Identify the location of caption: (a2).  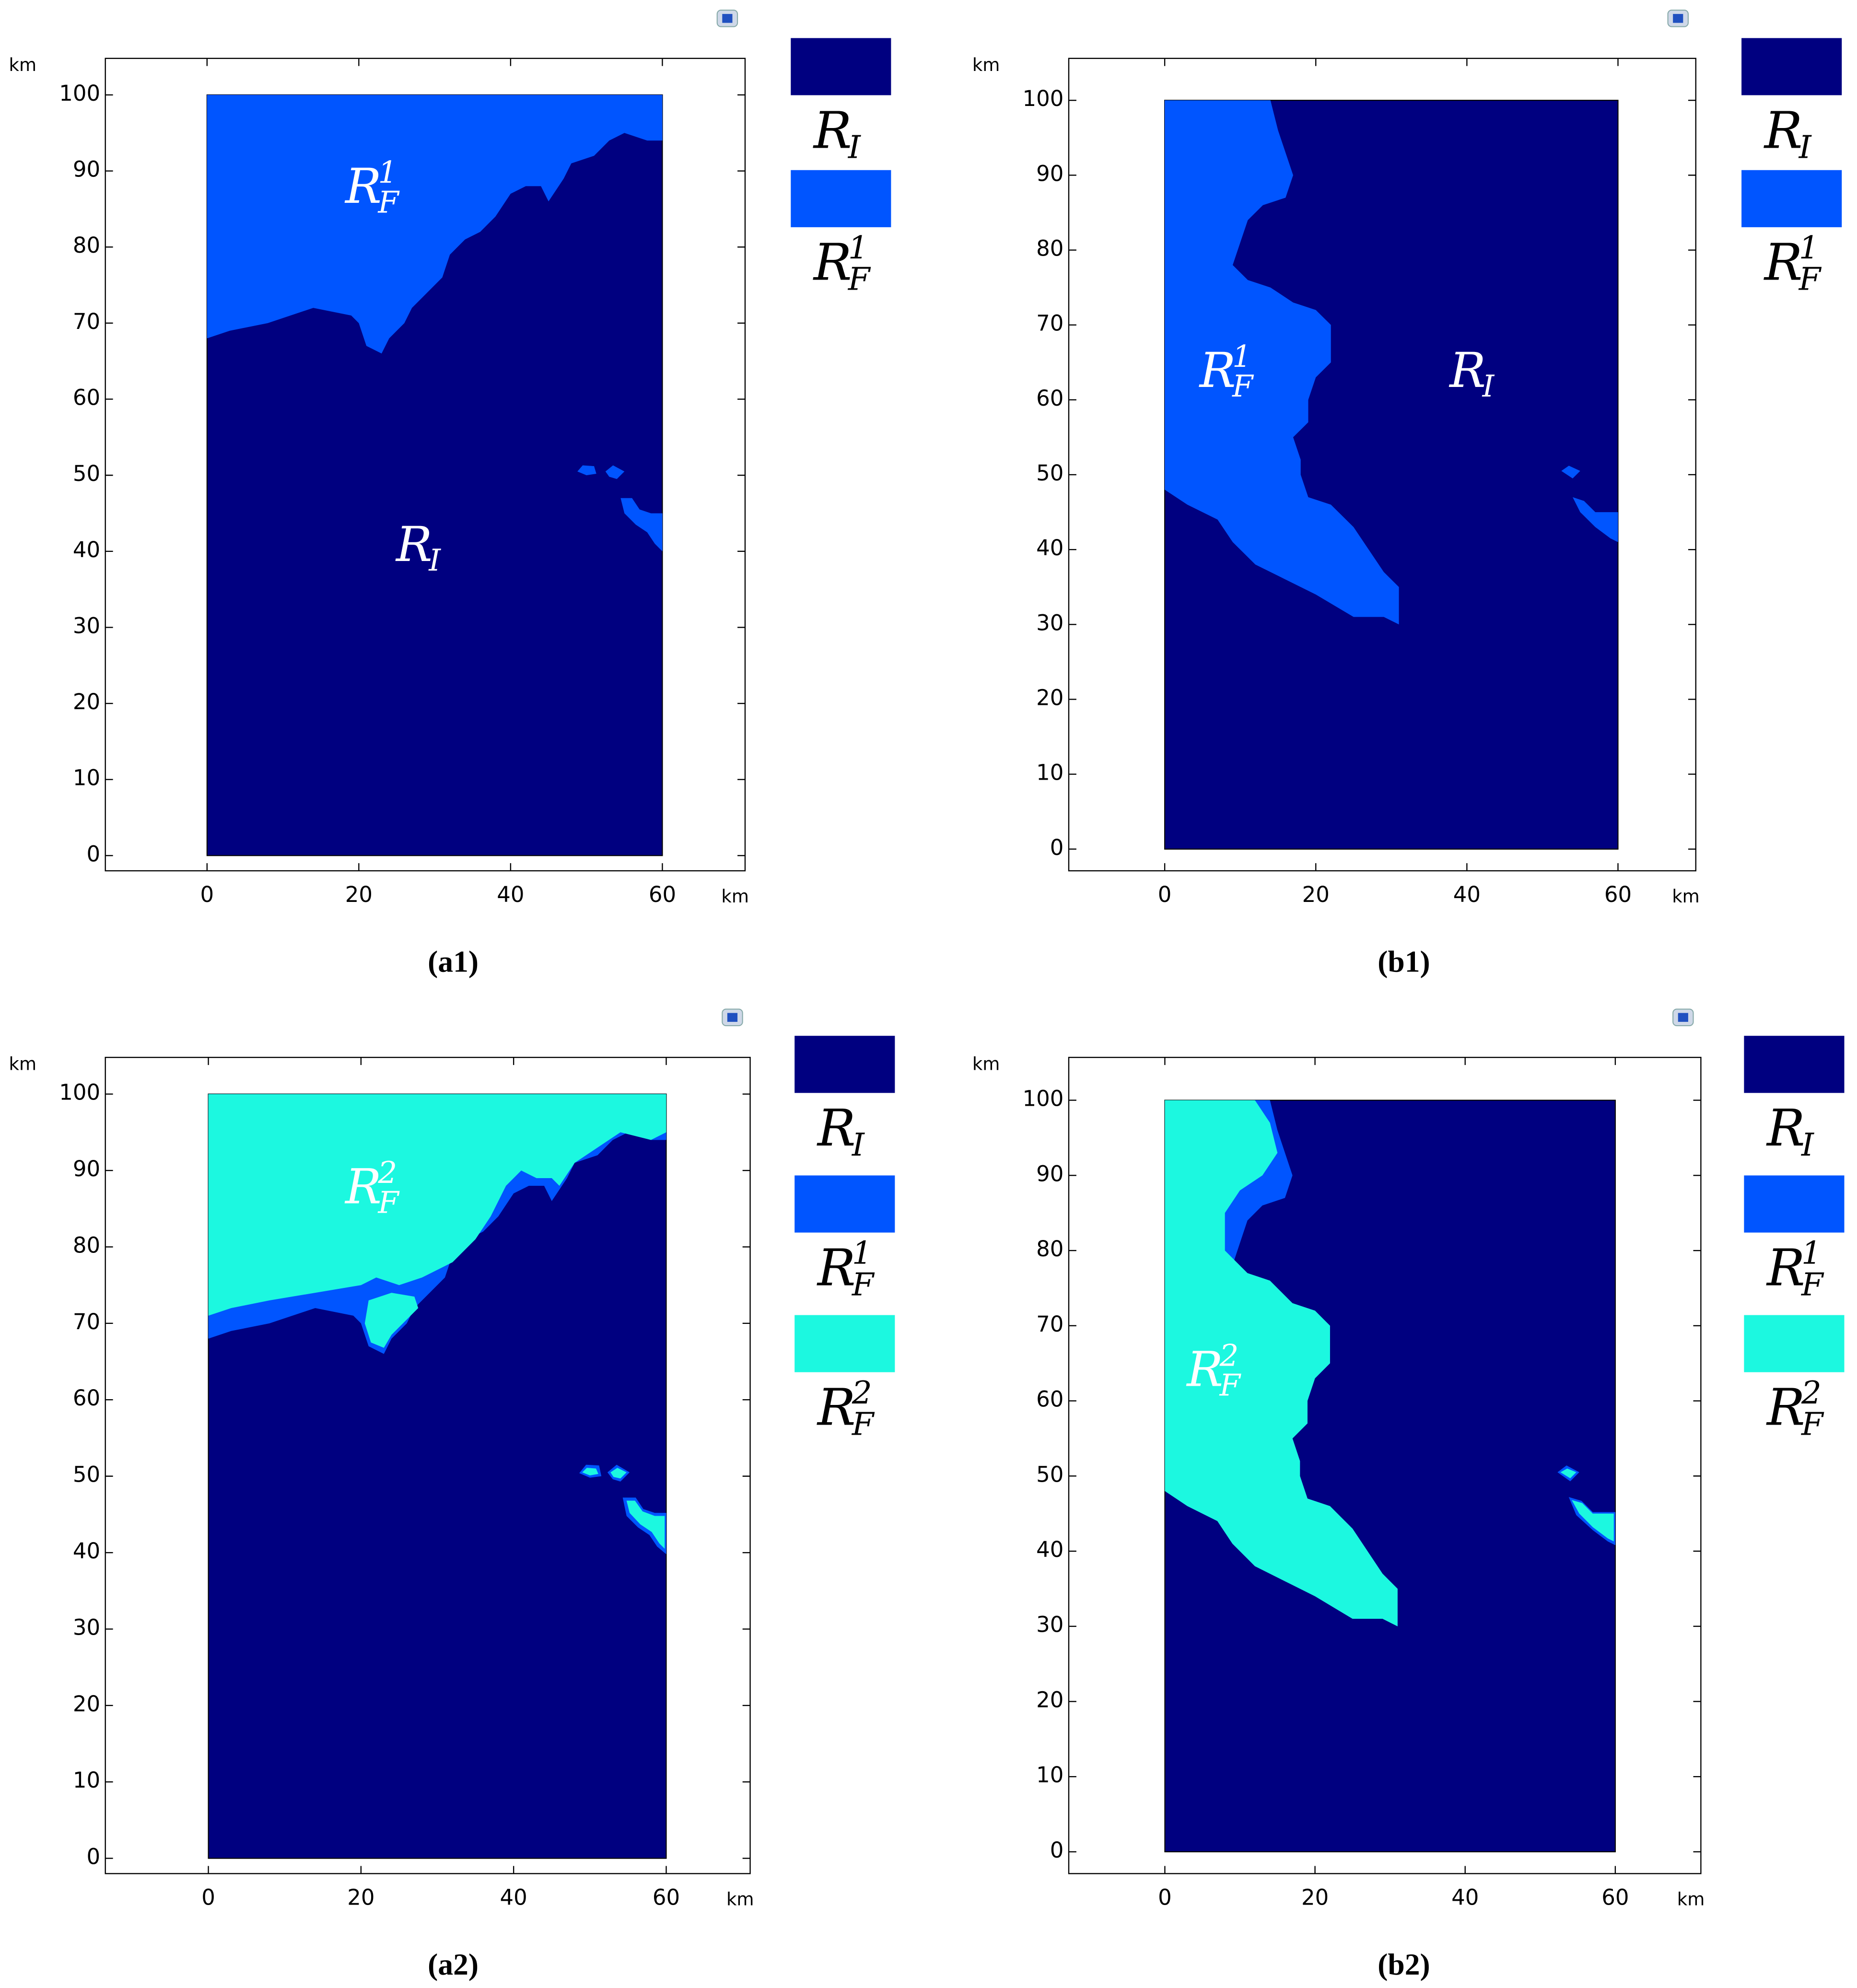
(453, 1964).